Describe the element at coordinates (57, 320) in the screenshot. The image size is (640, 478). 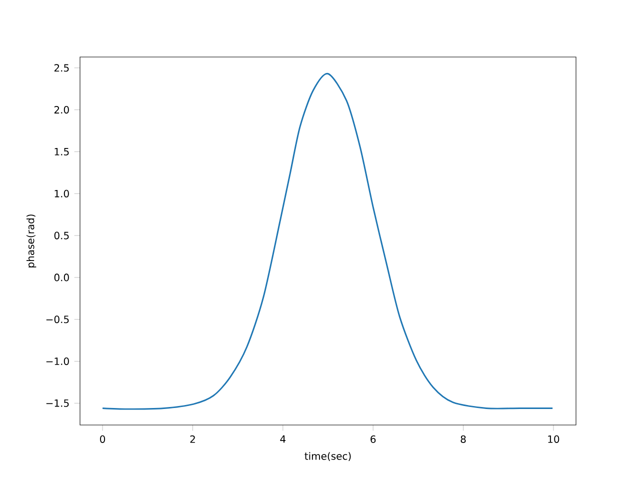
I see `y-tick-label: −0.5` at that location.